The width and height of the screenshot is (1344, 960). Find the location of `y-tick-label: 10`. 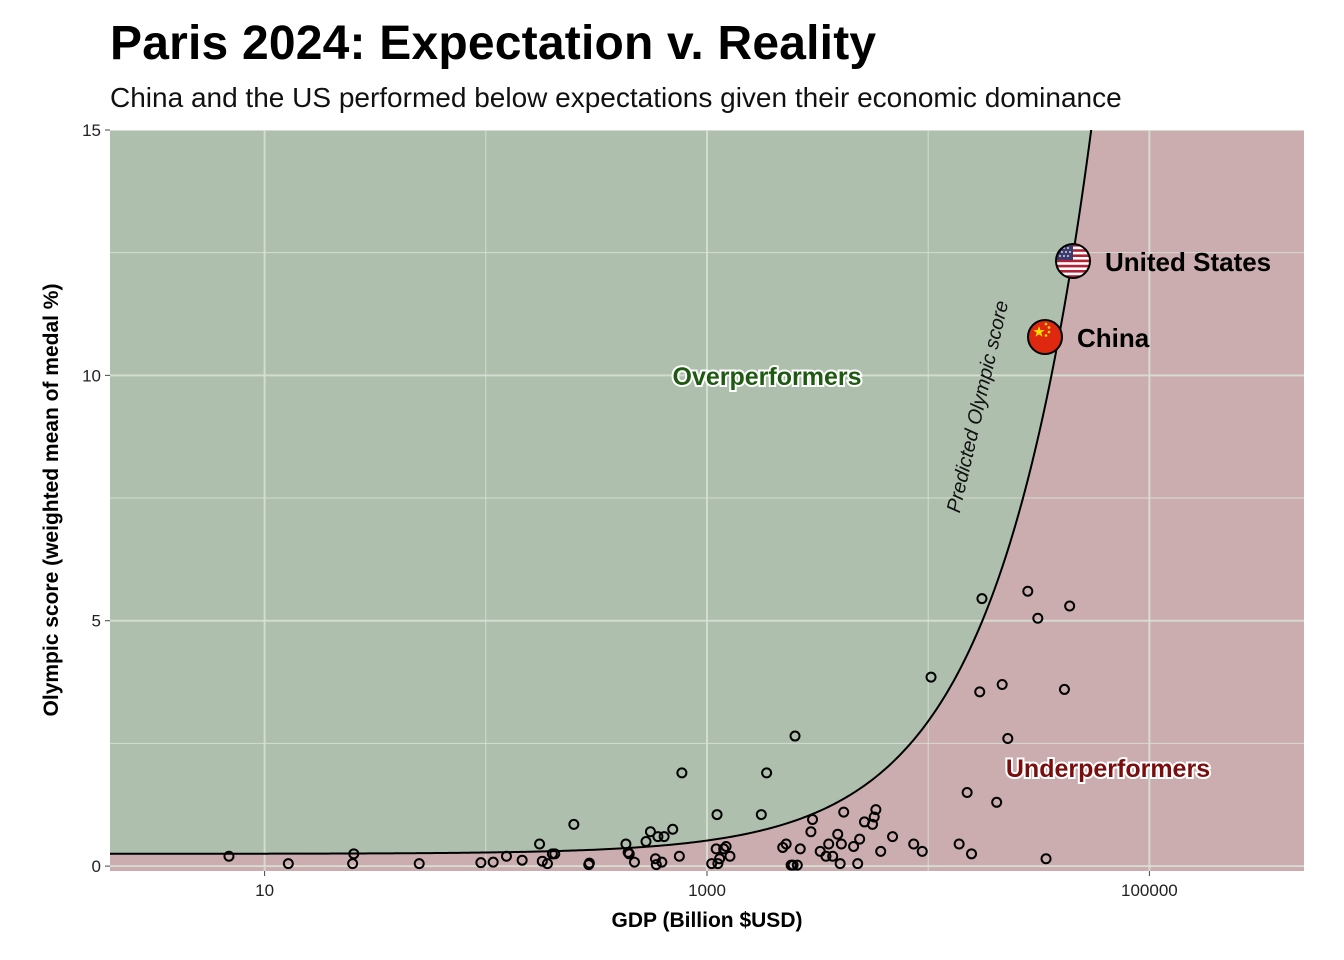

y-tick-label: 10 is located at coordinates (91, 375).